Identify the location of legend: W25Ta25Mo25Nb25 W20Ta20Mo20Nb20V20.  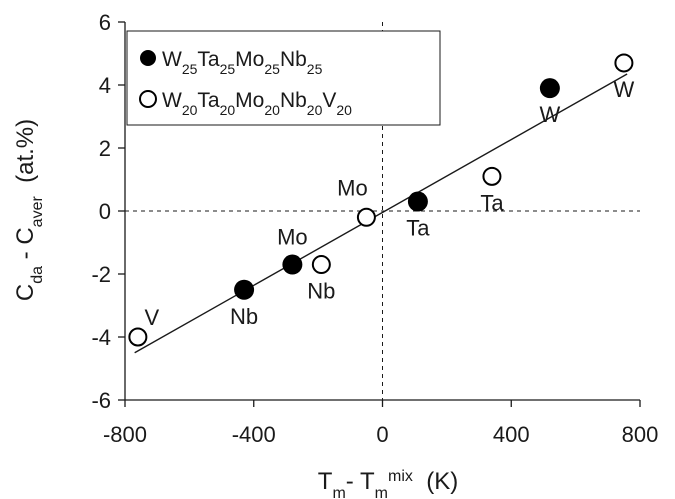
(283, 78).